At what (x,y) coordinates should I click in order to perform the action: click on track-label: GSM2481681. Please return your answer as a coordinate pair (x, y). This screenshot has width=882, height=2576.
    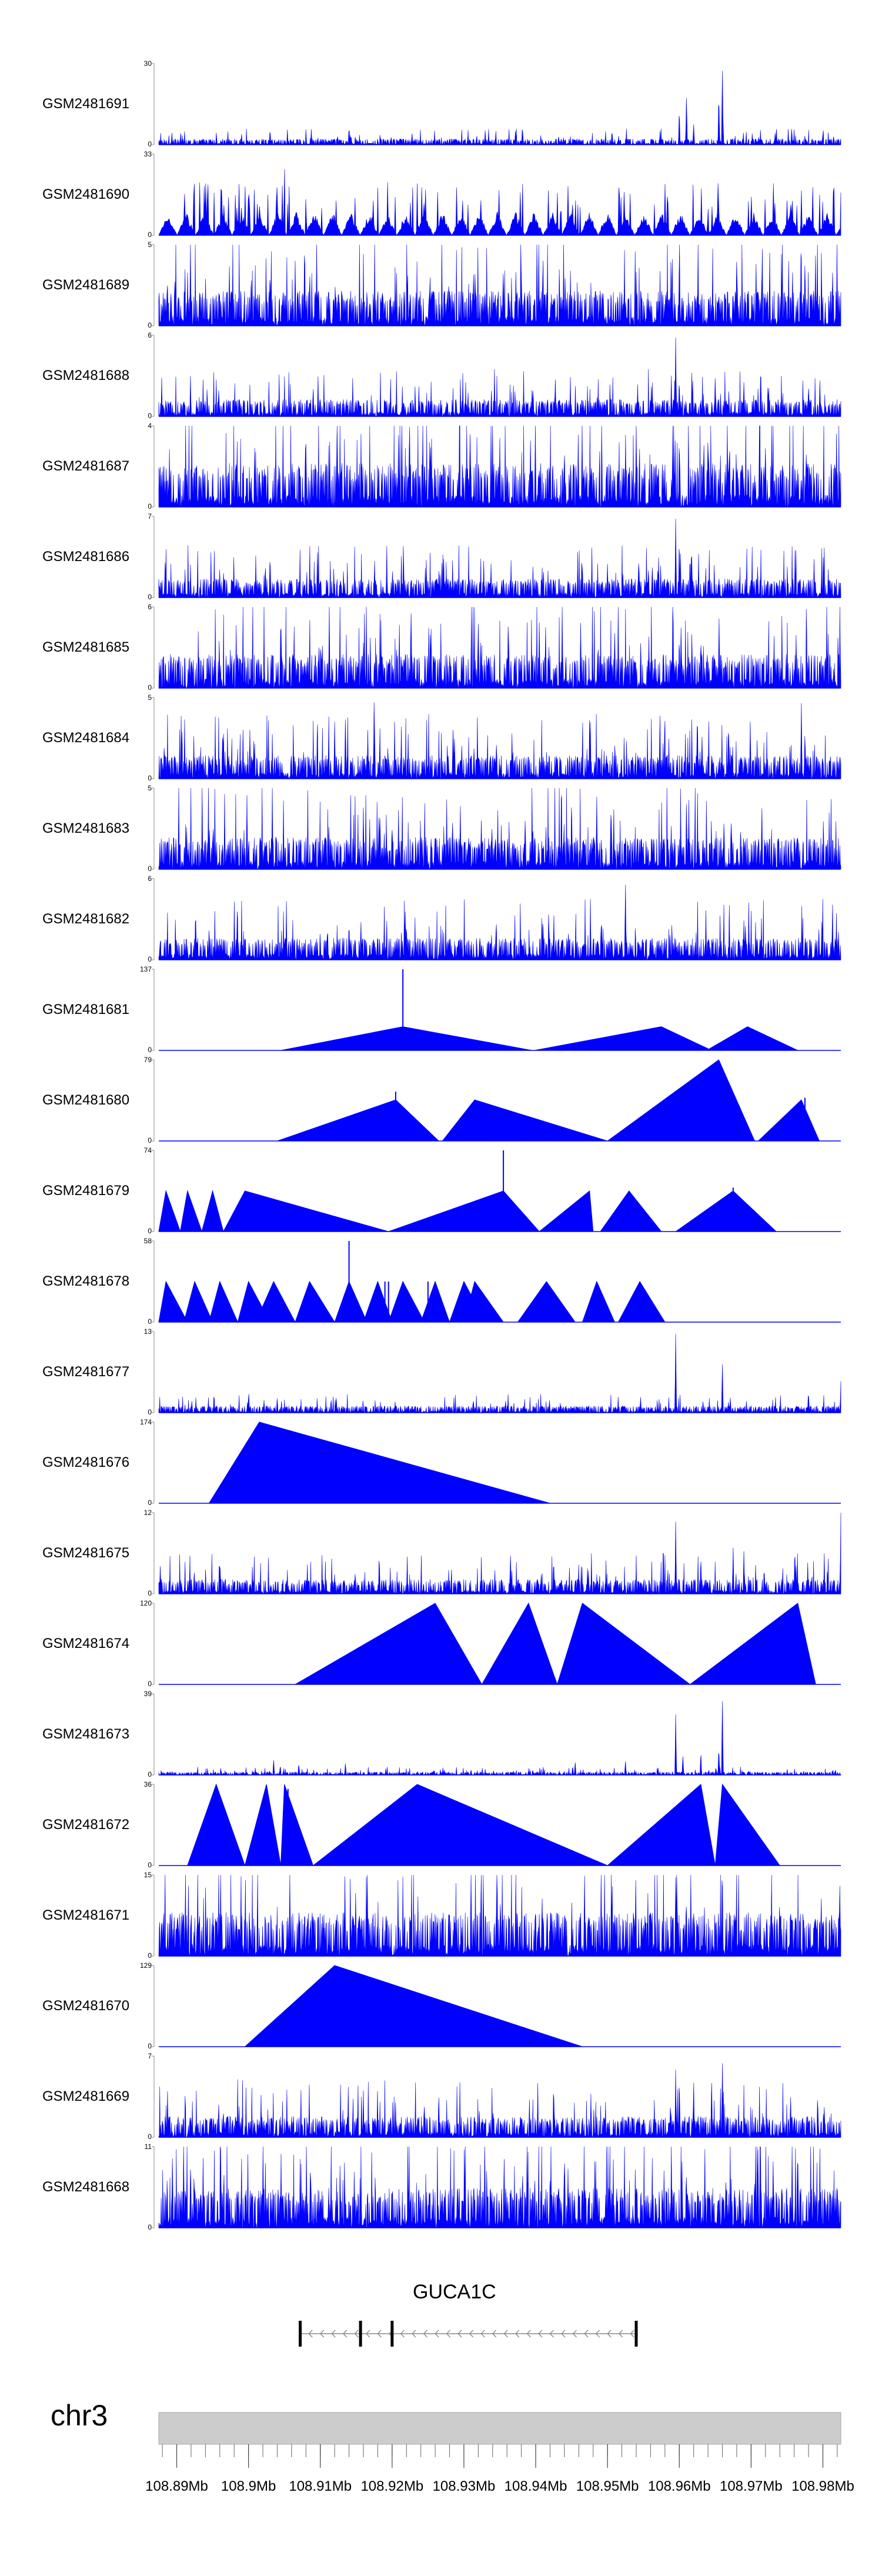
    Looking at the image, I should click on (86, 1009).